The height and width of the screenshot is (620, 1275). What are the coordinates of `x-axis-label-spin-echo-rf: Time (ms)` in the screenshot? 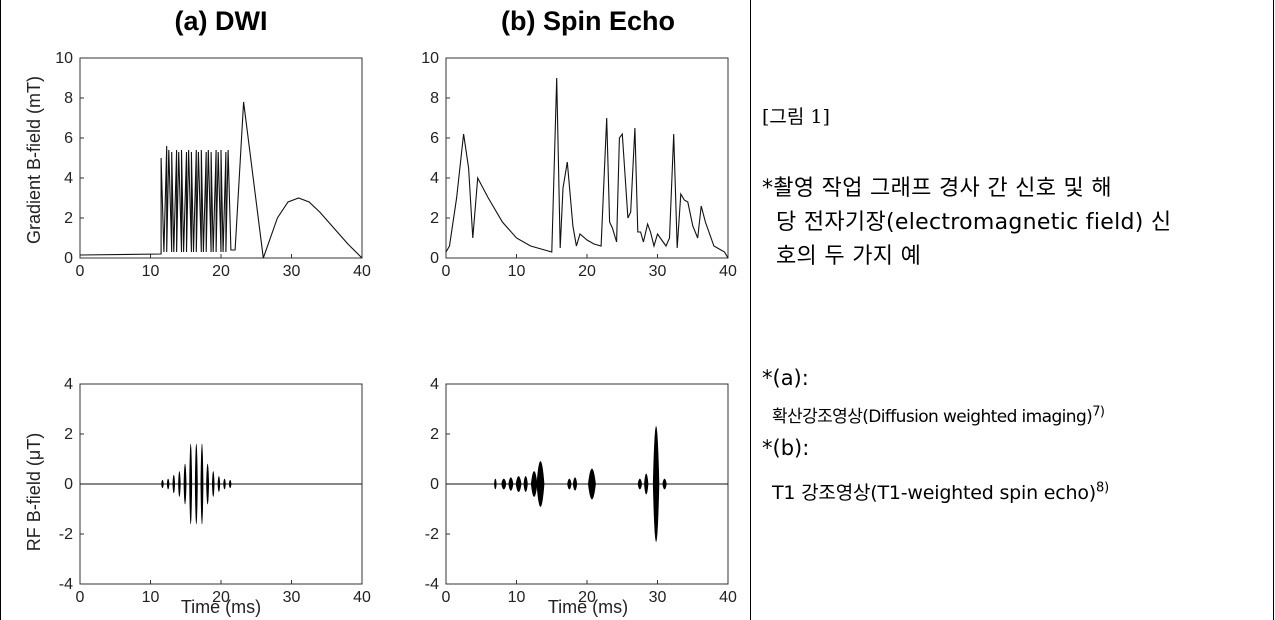 It's located at (588, 607).